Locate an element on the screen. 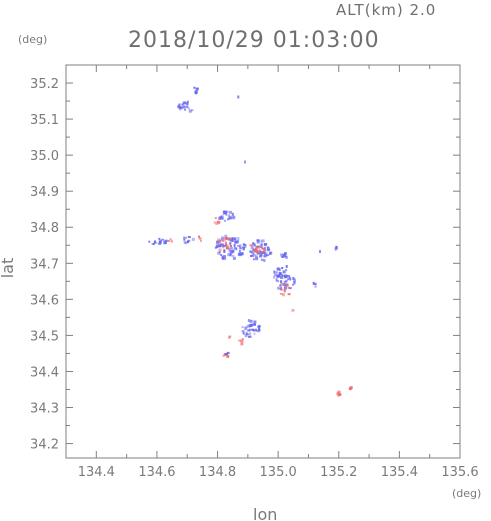  y-tick-label: 35.1 is located at coordinates (44, 120).